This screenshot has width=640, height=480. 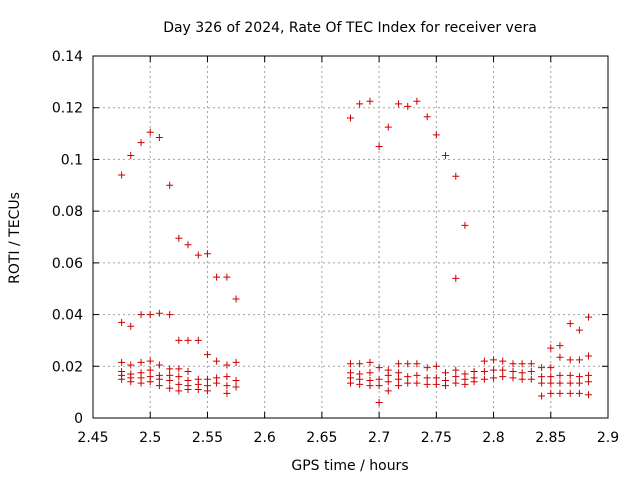 I want to click on x-tick-label: 2.85, so click(x=550, y=438).